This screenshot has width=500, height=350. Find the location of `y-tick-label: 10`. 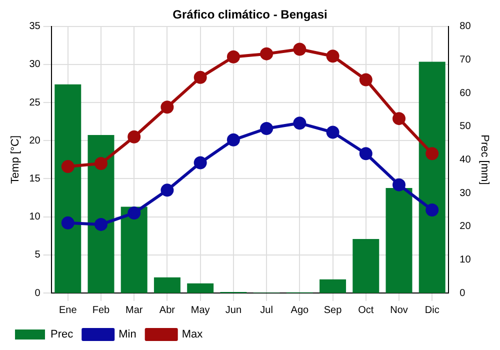

y-tick-label: 10 is located at coordinates (35, 217).